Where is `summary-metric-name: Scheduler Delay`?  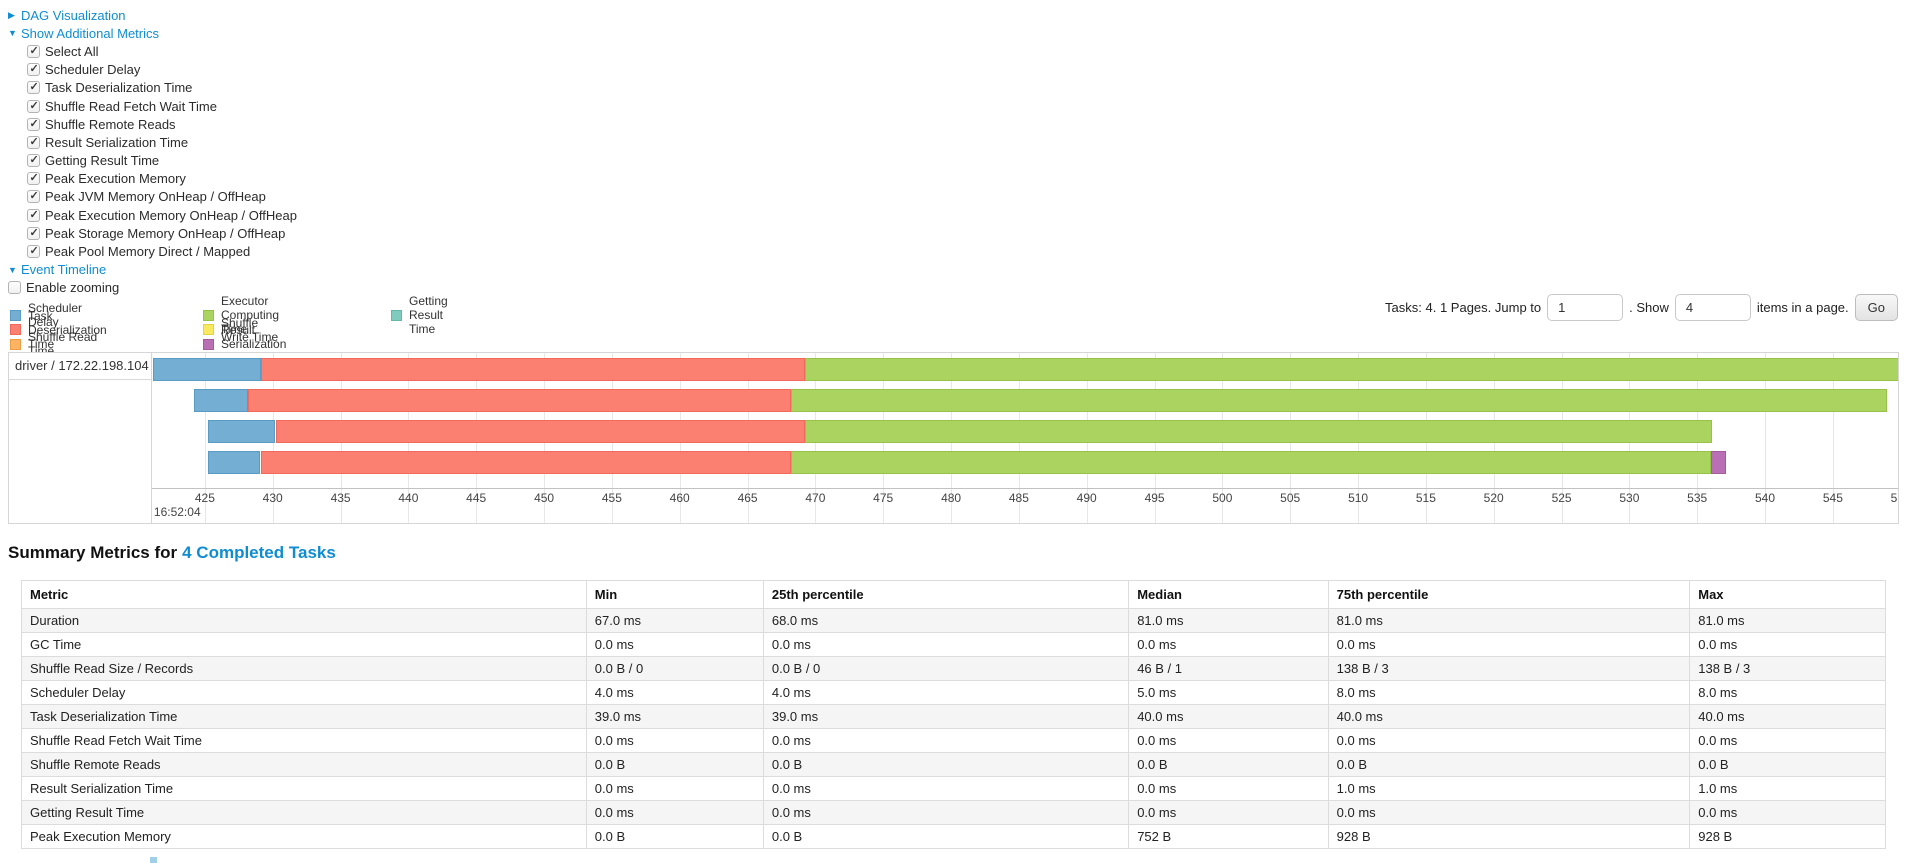 summary-metric-name: Scheduler Delay is located at coordinates (304, 692).